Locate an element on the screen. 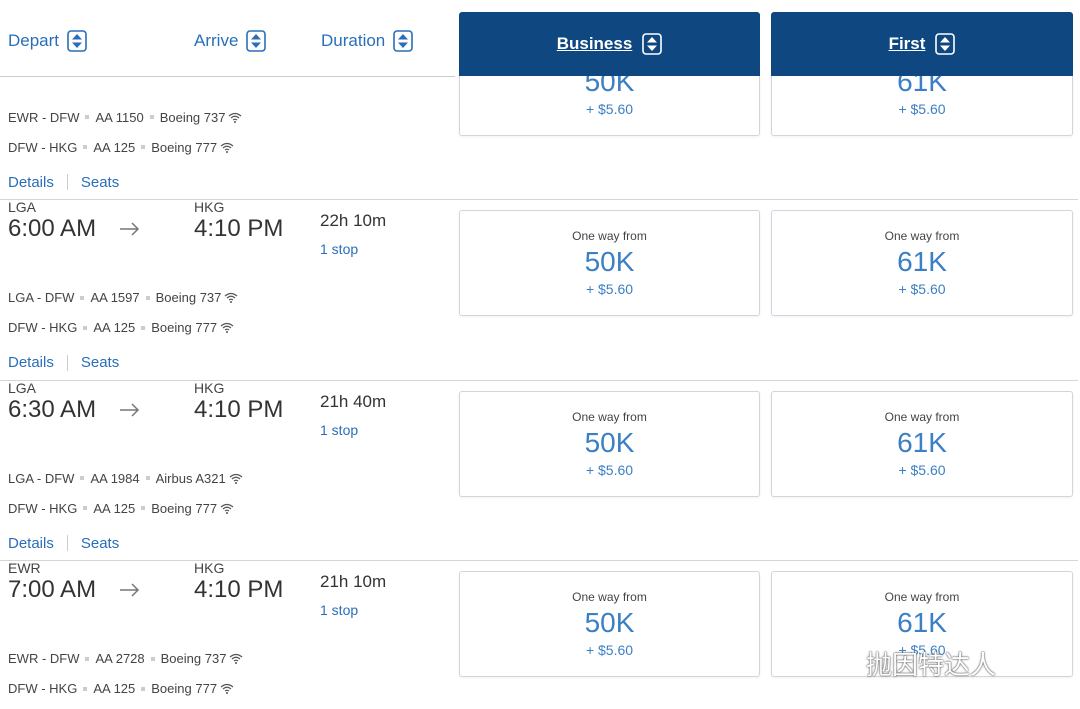 This screenshot has width=1080, height=709. flight-number: AA 1150 is located at coordinates (119, 117).